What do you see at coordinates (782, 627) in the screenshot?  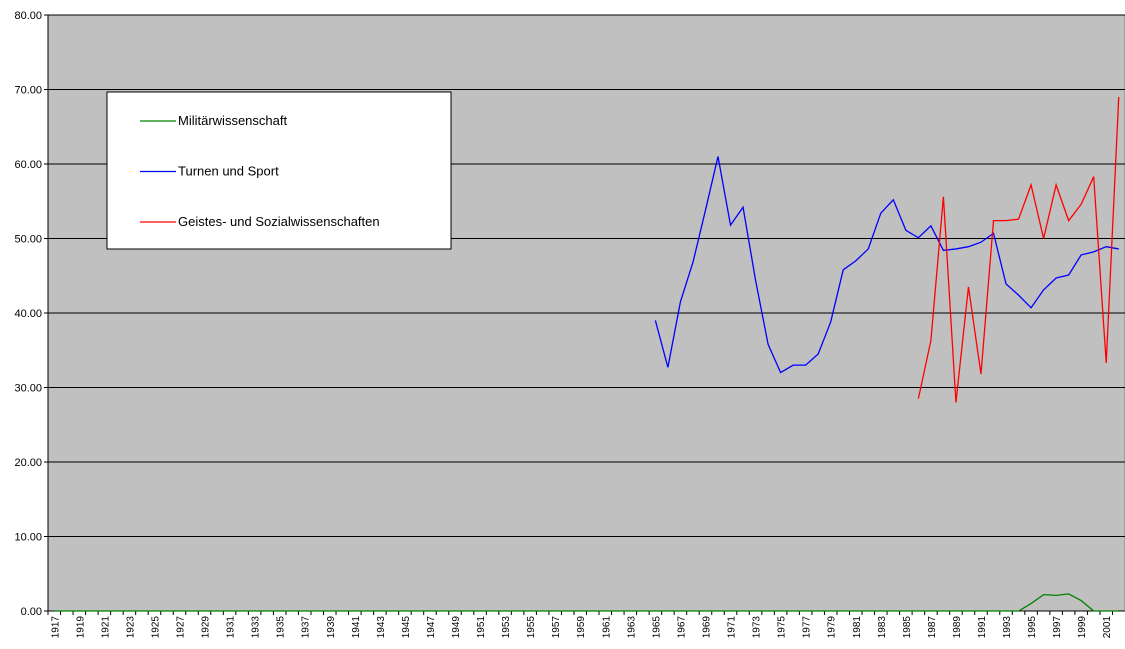 I see `x-tick-label: 1975` at bounding box center [782, 627].